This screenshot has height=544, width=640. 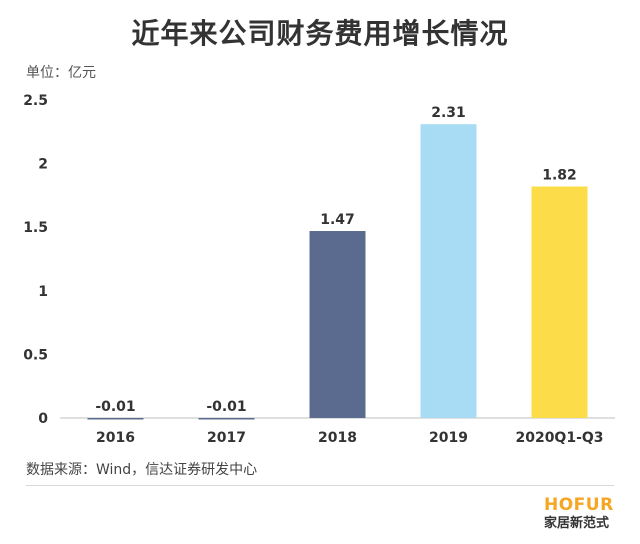 What do you see at coordinates (35, 228) in the screenshot?
I see `y-tick-label: 1.5` at bounding box center [35, 228].